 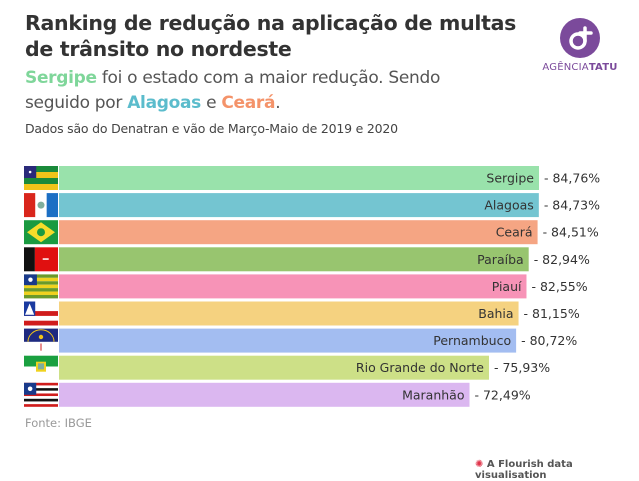 I want to click on bar-value-label: - 81,15%, so click(x=552, y=313).